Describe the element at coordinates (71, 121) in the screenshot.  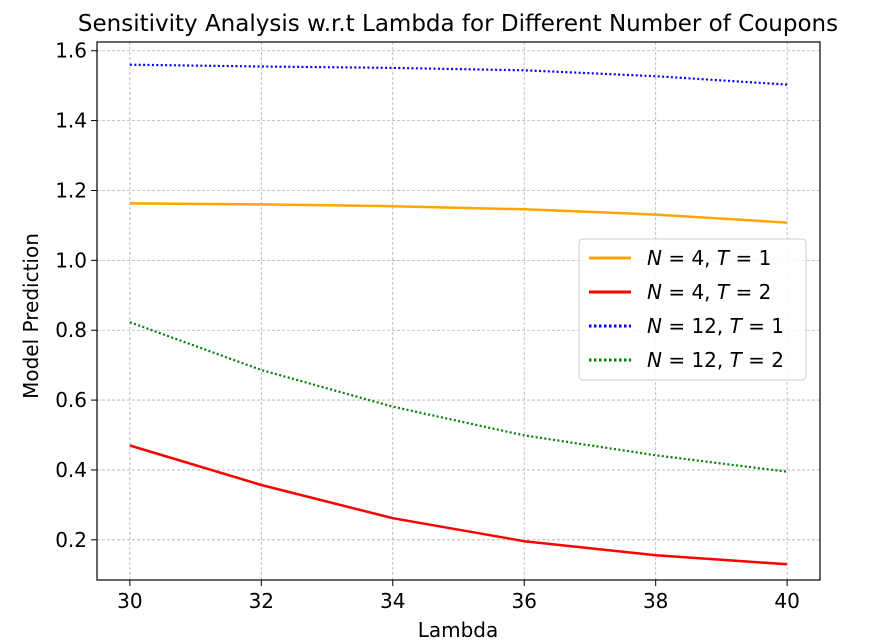
I see `y-tick-label: 1.4` at that location.